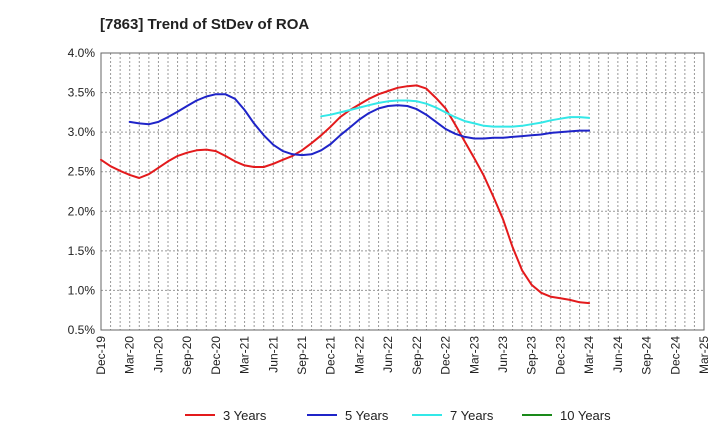  What do you see at coordinates (101, 355) in the screenshot?
I see `x-tick-label: Dec-19` at bounding box center [101, 355].